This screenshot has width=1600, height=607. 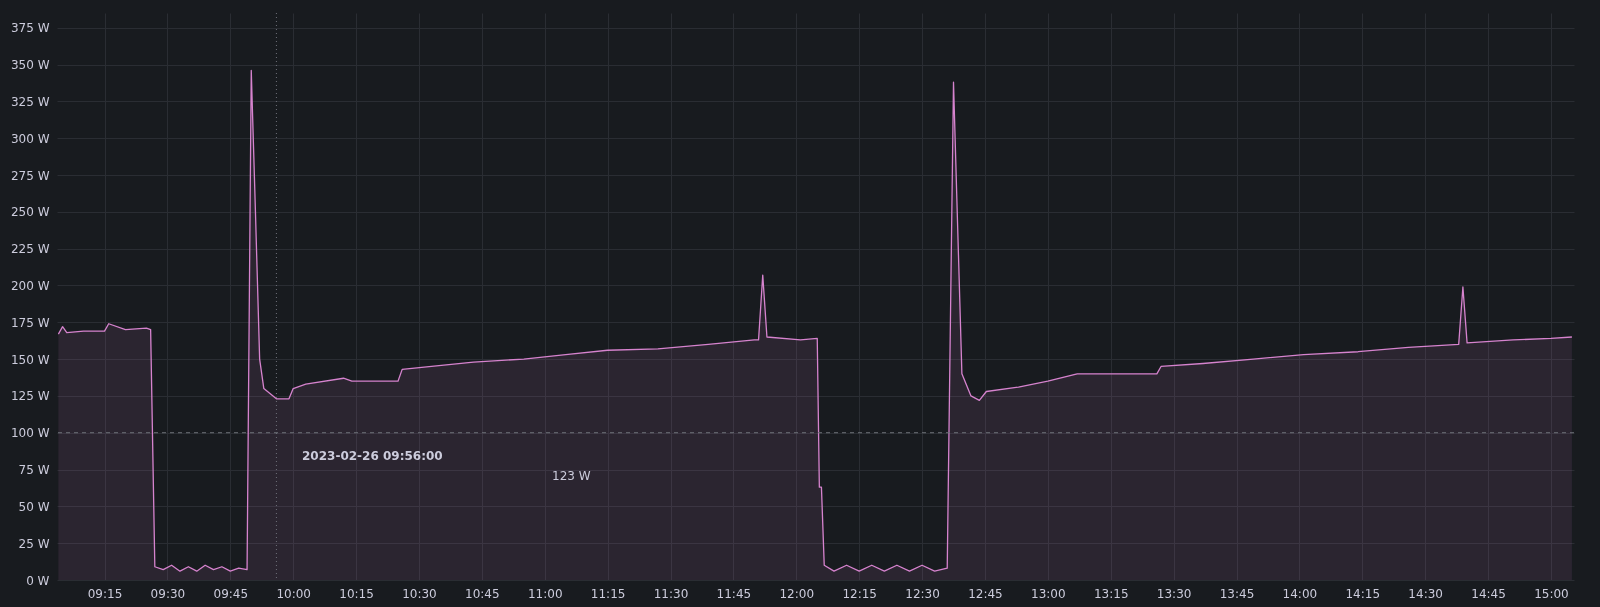 What do you see at coordinates (1174, 593) in the screenshot?
I see `x-tick-label: 13:30` at bounding box center [1174, 593].